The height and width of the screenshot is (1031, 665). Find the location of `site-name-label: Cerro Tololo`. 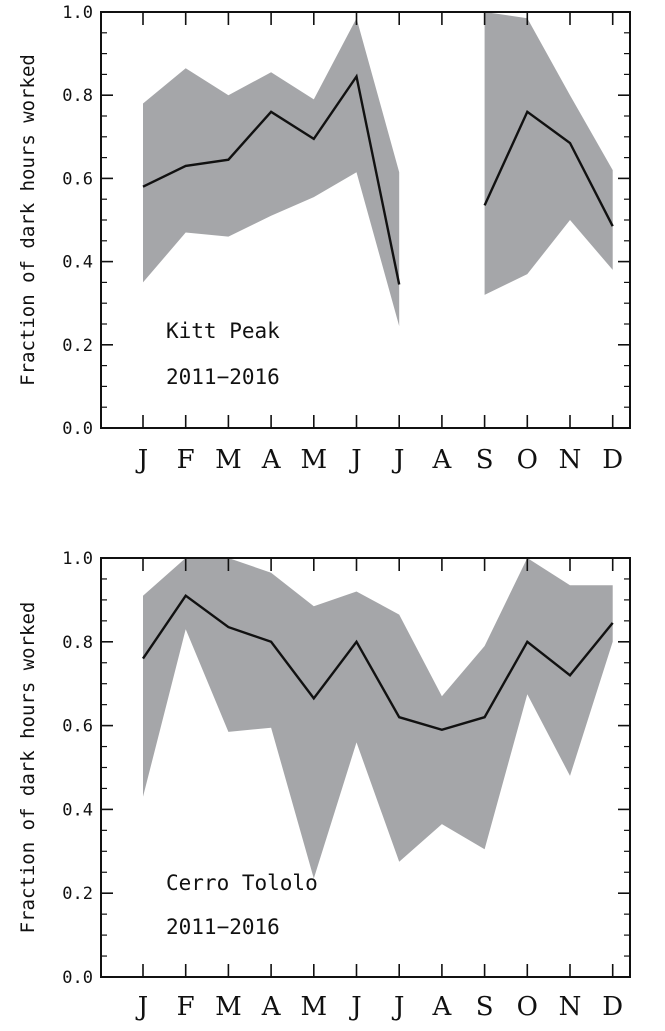

site-name-label: Cerro Tololo is located at coordinates (242, 883).